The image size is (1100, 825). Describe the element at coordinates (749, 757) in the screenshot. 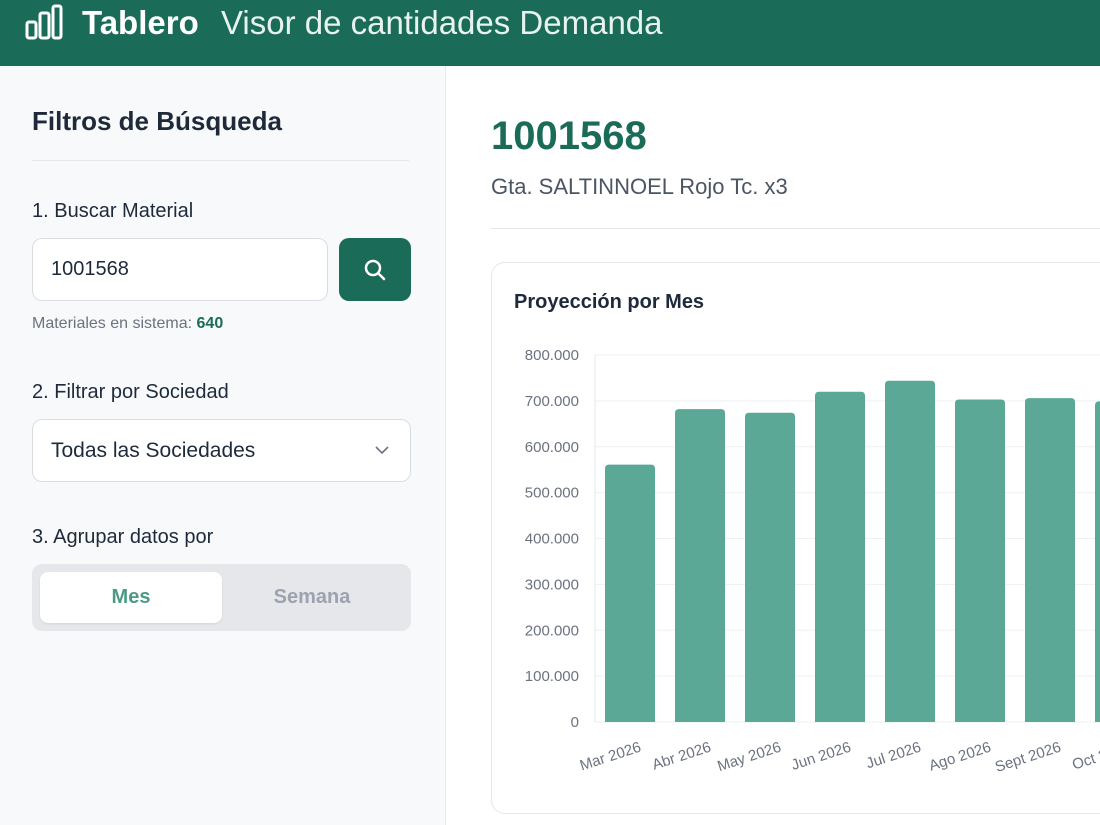

I see `x-tick-label: May 2026` at that location.